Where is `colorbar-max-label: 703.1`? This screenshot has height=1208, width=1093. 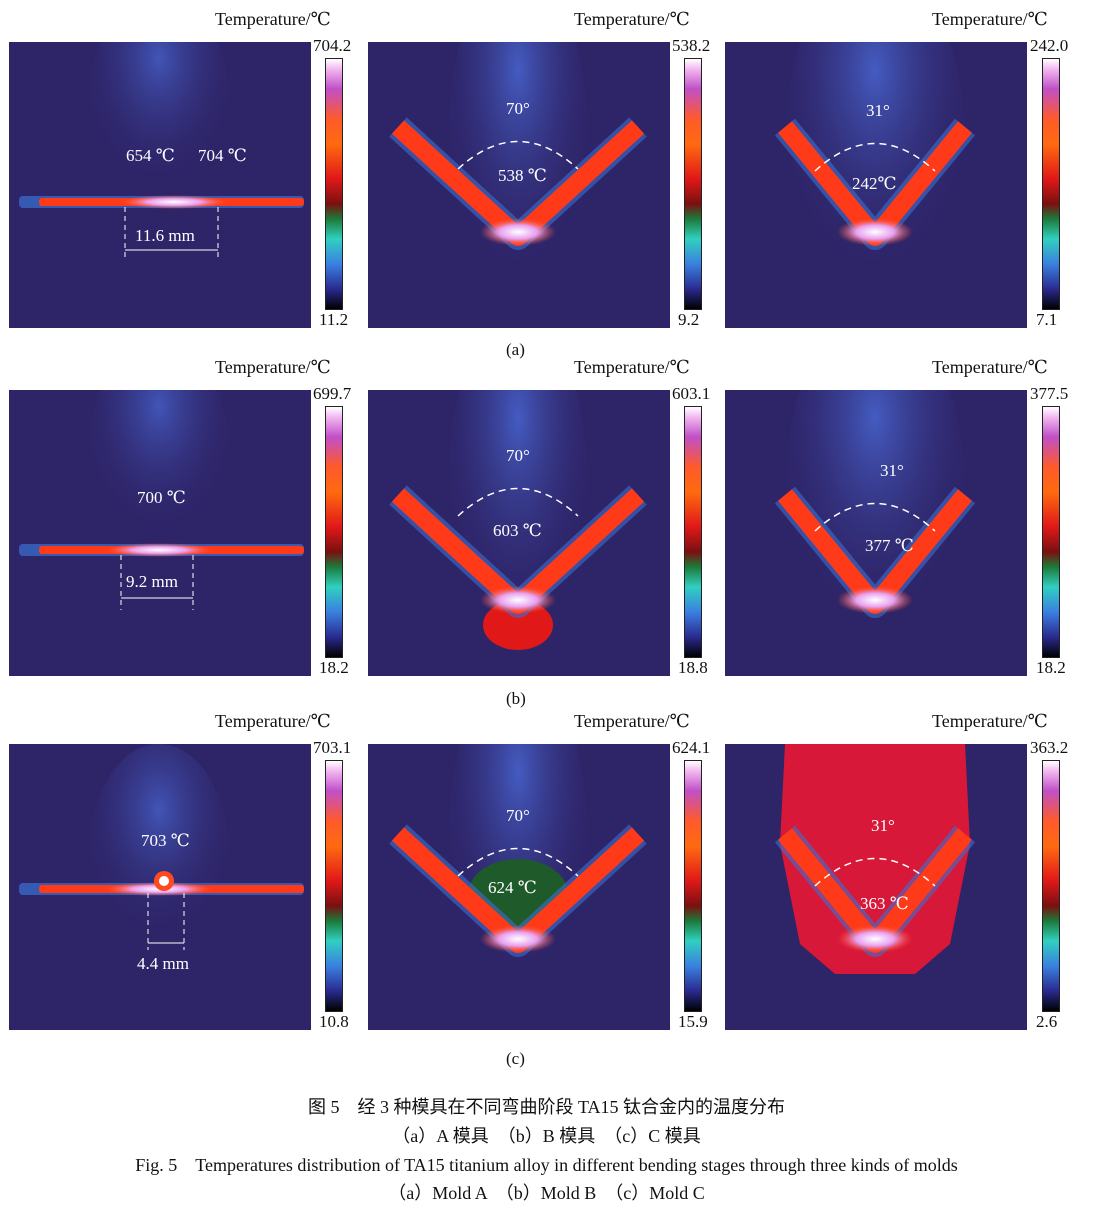
colorbar-max-label: 703.1 is located at coordinates (332, 747).